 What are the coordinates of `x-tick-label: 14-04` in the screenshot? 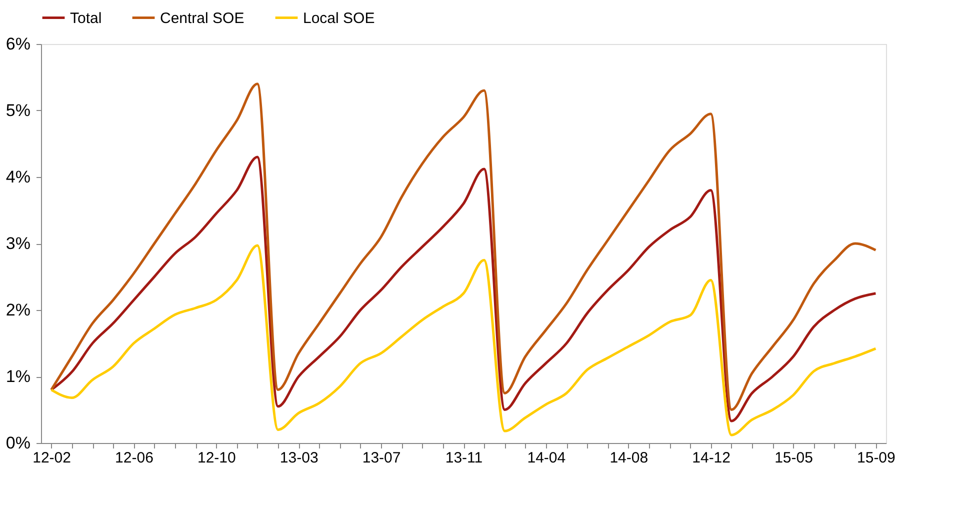 It's located at (546, 458).